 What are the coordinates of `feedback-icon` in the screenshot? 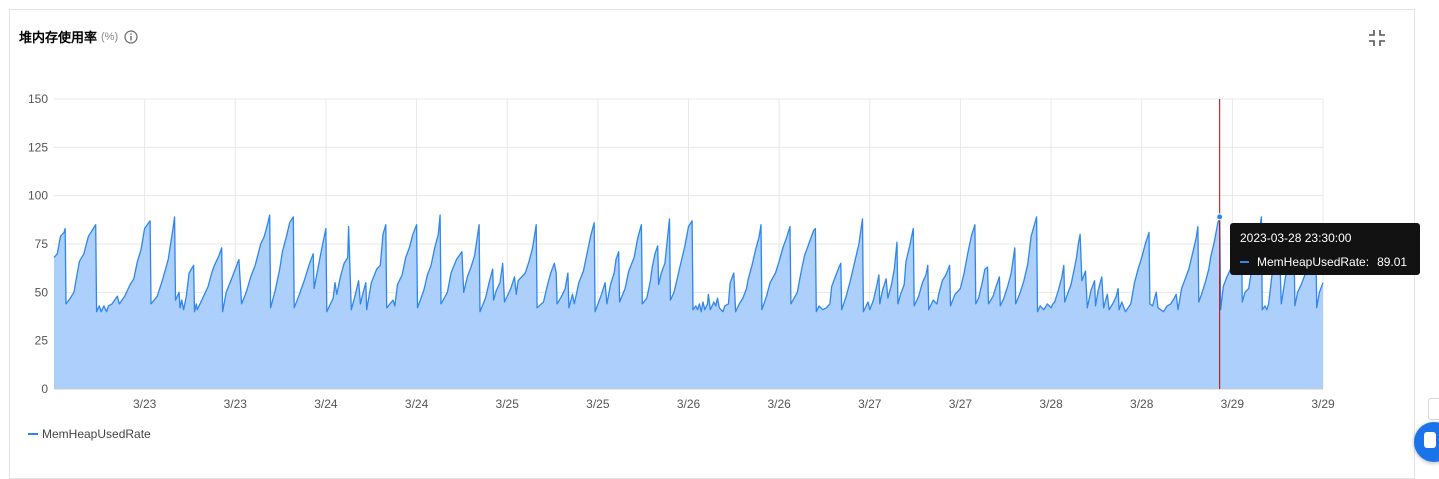 It's located at (1430, 440).